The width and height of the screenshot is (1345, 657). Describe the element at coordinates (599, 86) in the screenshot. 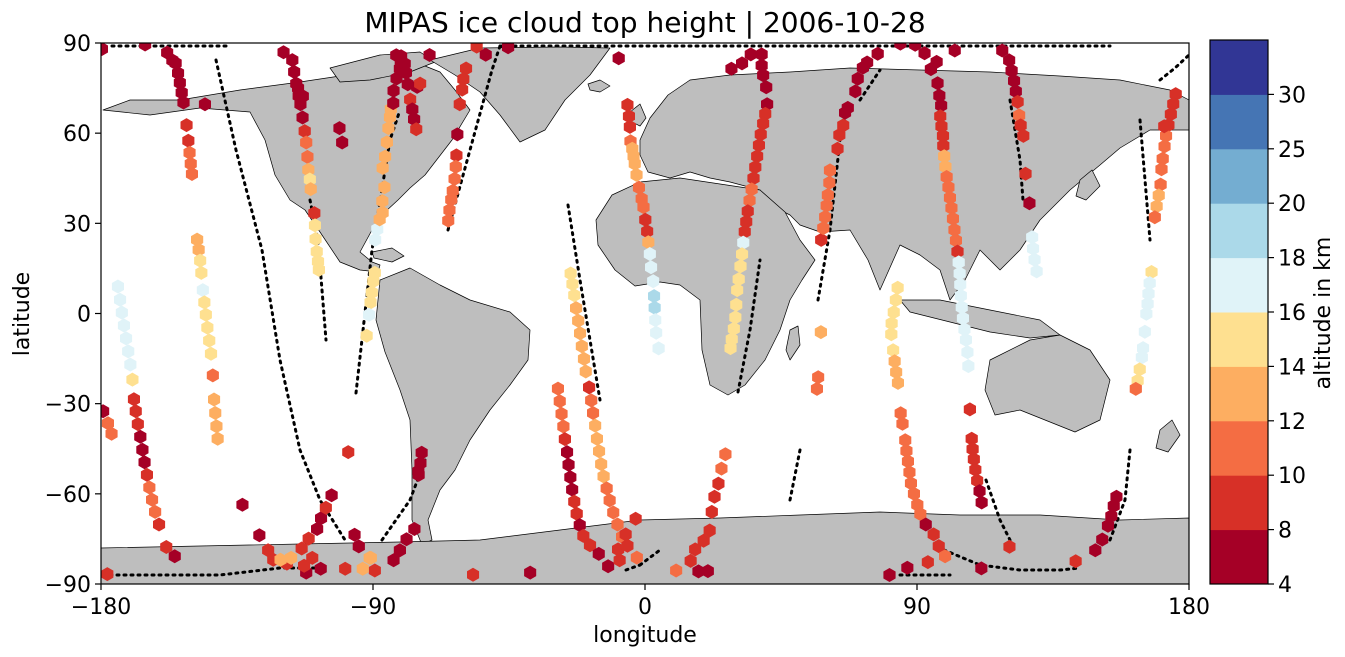

I see `land-iceland` at that location.